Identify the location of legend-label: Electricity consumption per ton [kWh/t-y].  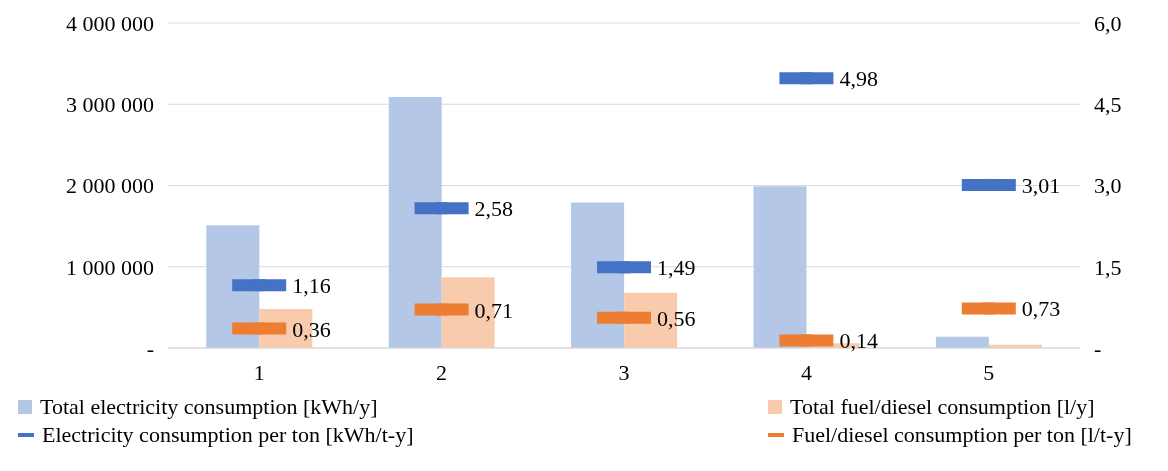
(228, 435).